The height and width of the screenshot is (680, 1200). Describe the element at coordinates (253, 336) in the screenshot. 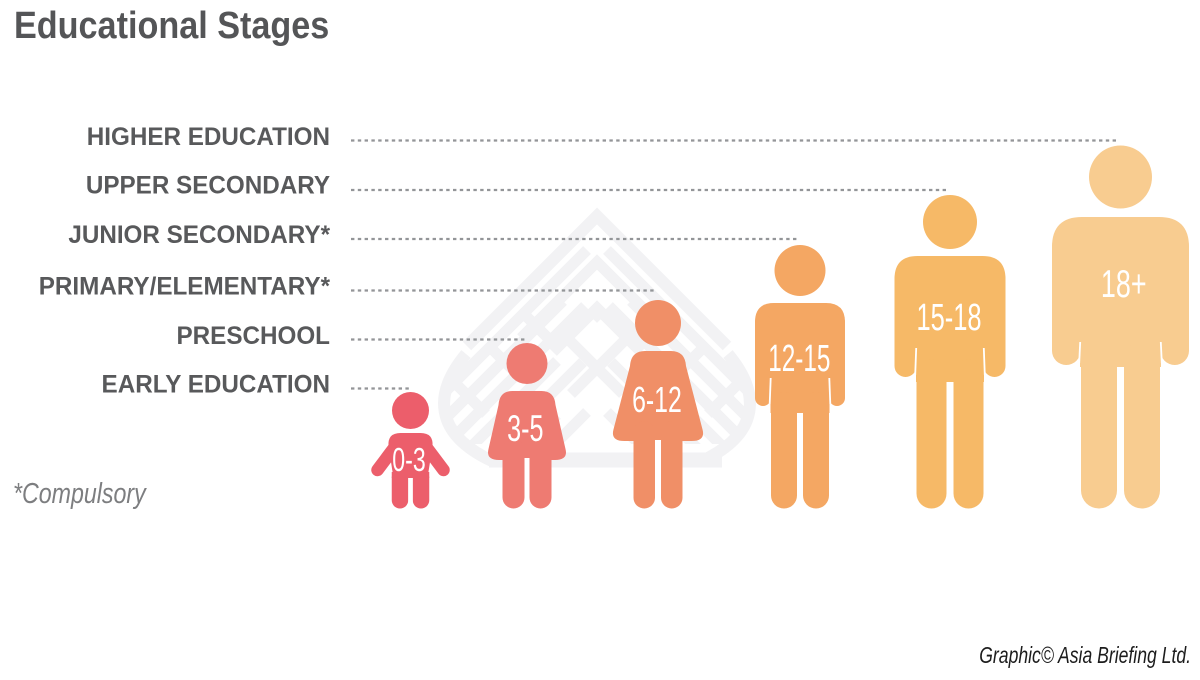

I see `svg-text: PRESCHOOL` at that location.